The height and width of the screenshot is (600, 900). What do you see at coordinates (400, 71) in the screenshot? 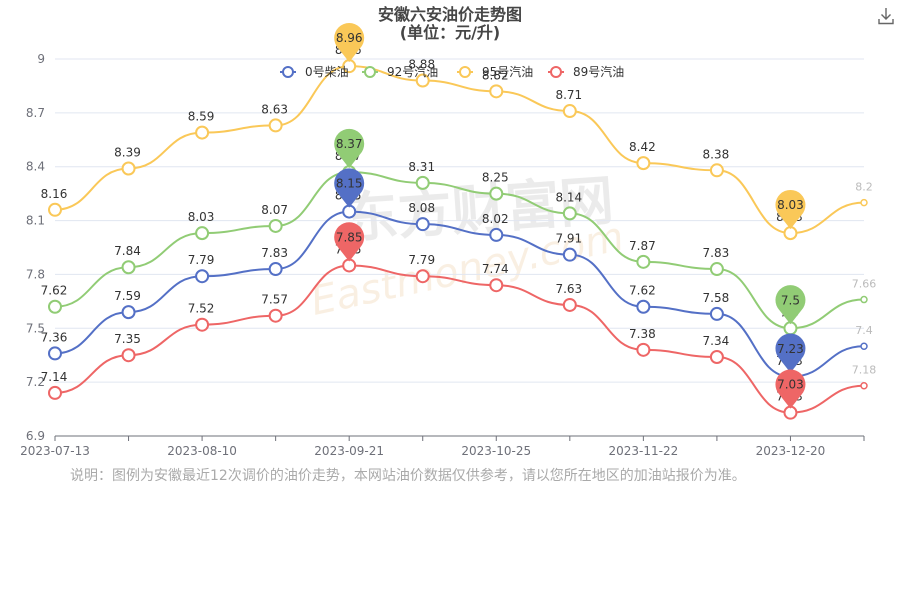
I see `legend-item: 92号汽油` at bounding box center [400, 71].